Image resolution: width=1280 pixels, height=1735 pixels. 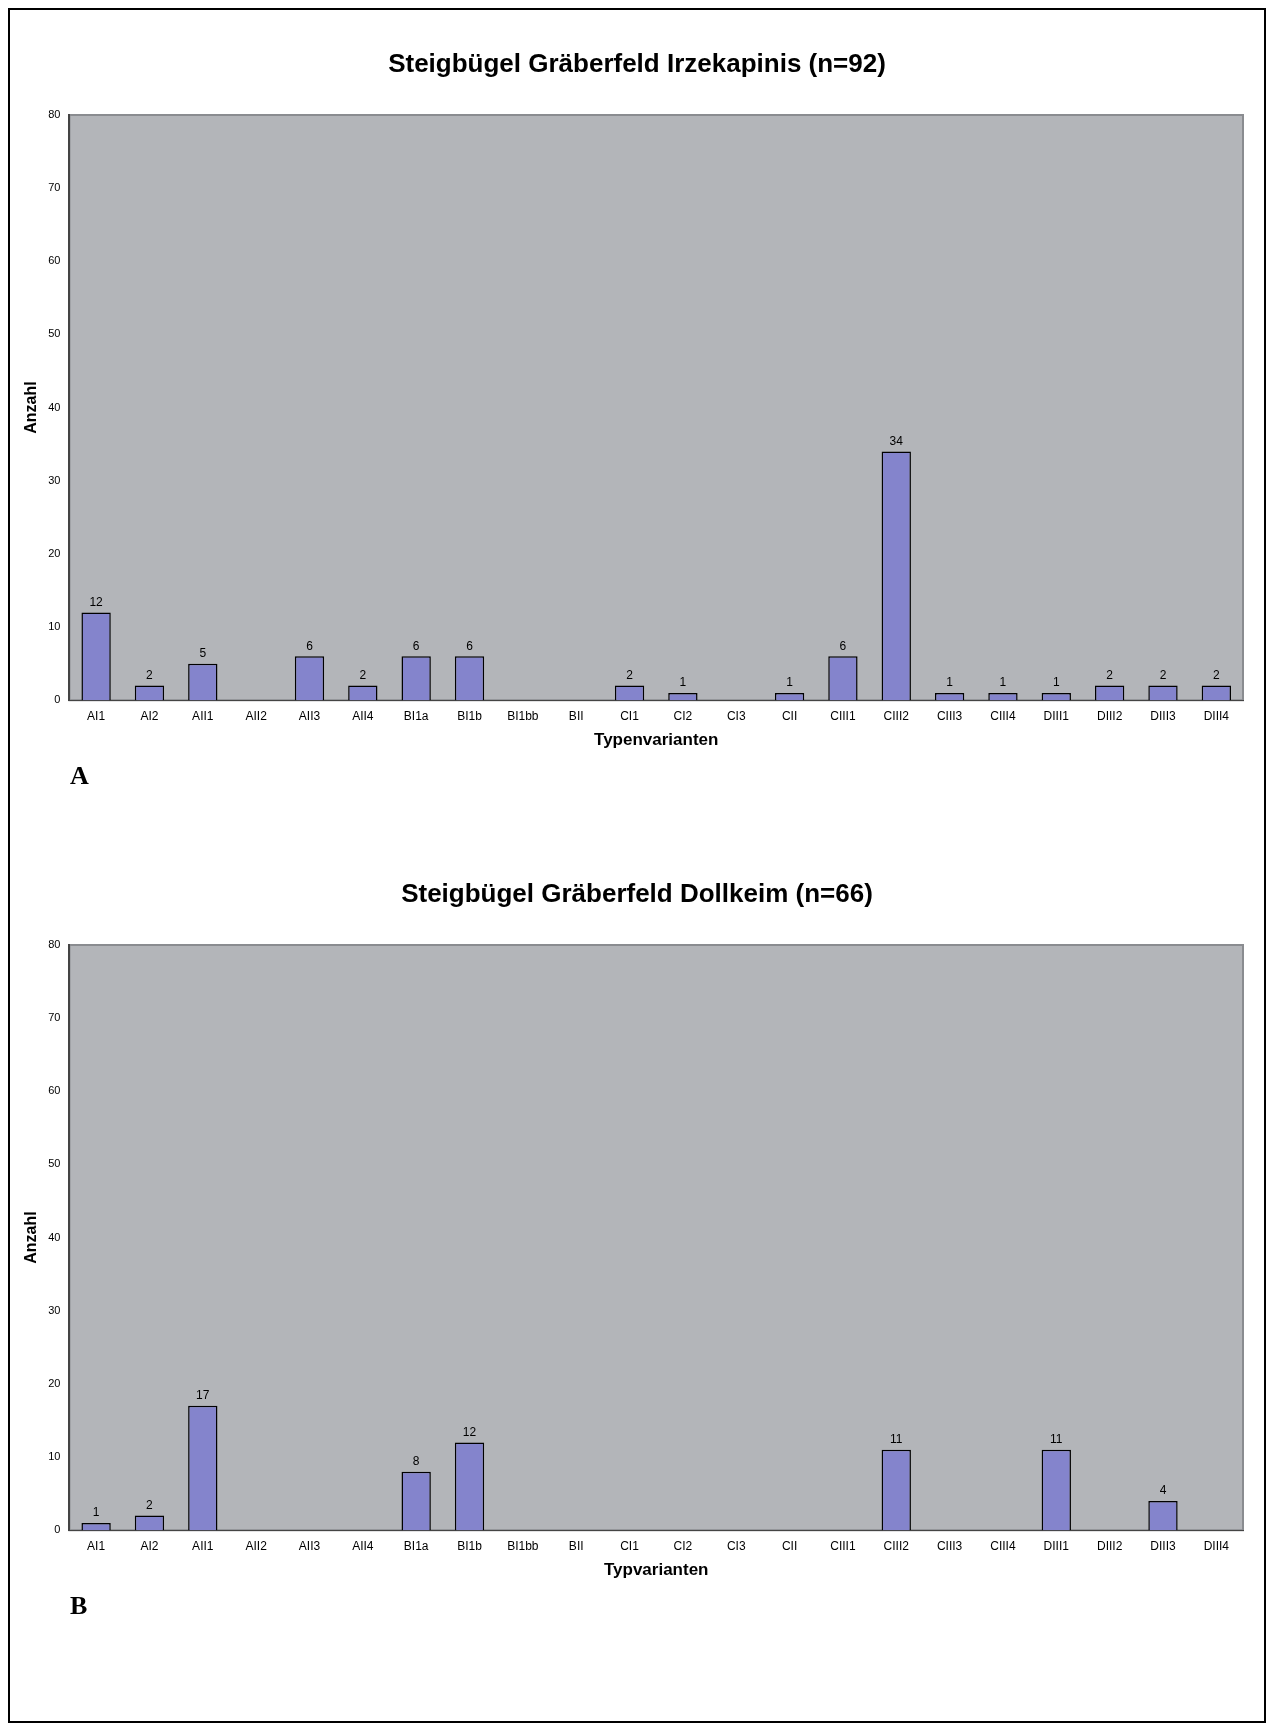 What do you see at coordinates (1163, 1490) in the screenshot?
I see `data-label: 4` at bounding box center [1163, 1490].